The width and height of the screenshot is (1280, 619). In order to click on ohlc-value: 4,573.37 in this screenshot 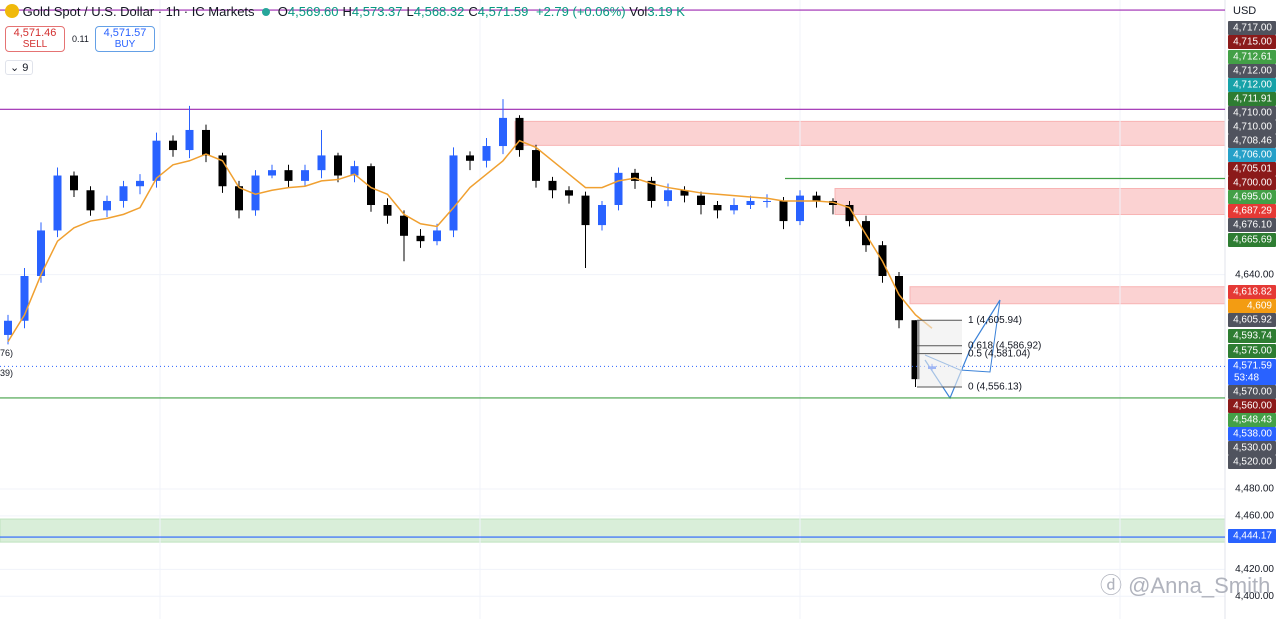, I will do `click(377, 11)`.